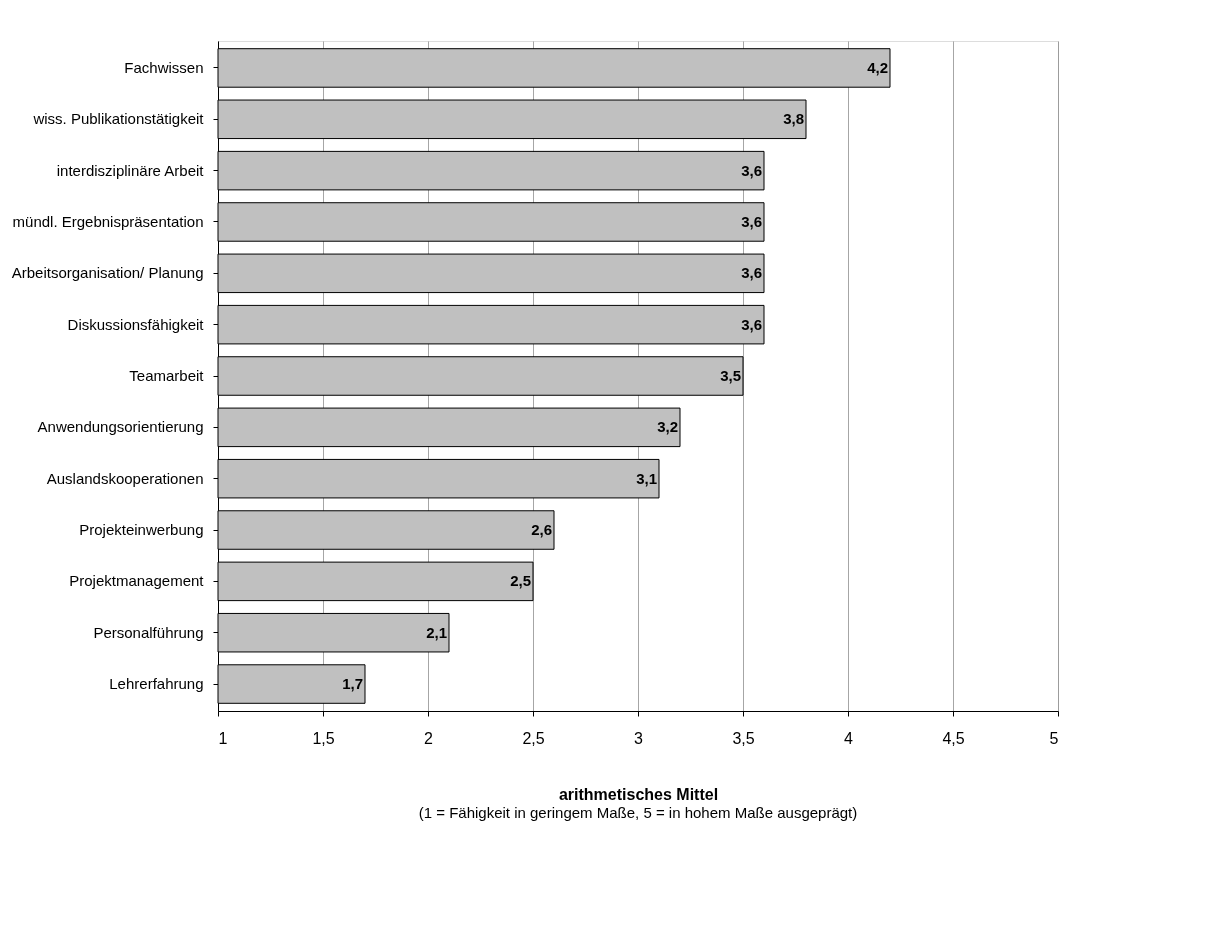  I want to click on data-label: 4,2, so click(877, 67).